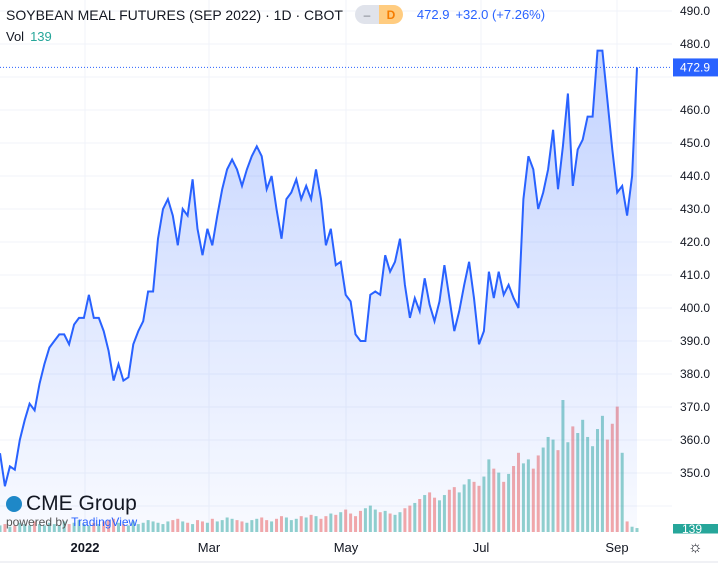  What do you see at coordinates (695, 143) in the screenshot?
I see `y-tick-label: 450.0` at bounding box center [695, 143].